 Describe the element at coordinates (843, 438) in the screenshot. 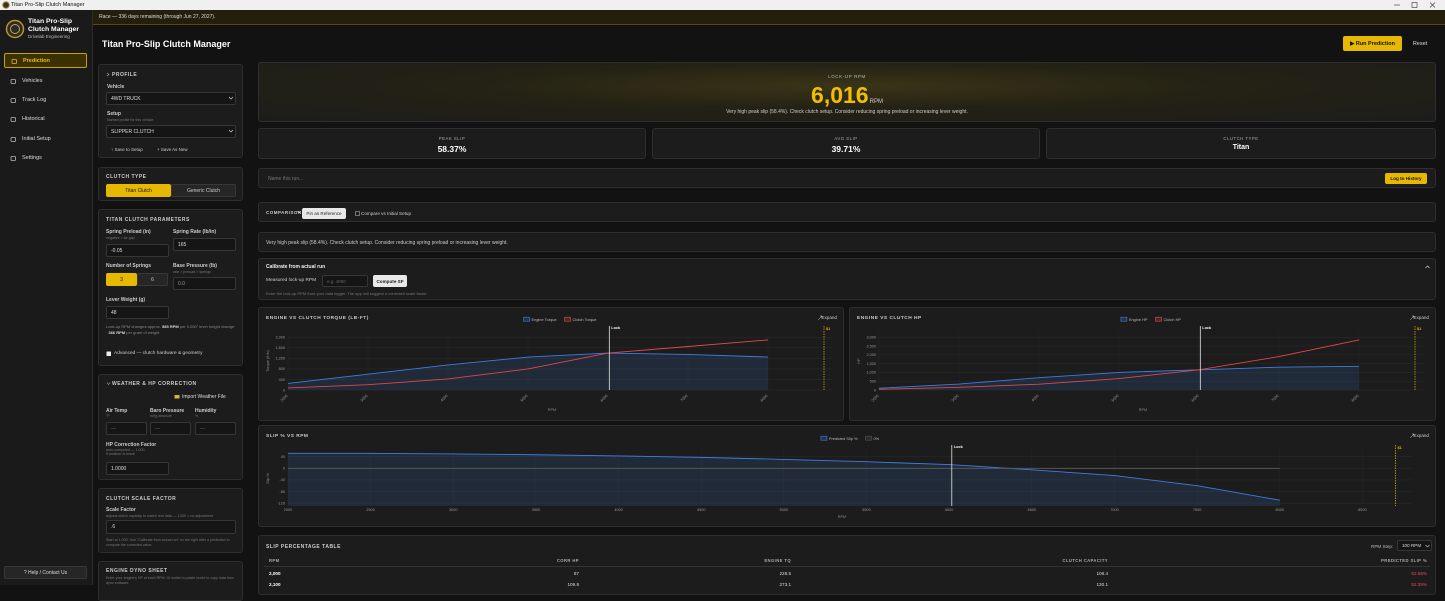

I see `legend-label: Predicted Slip %` at that location.